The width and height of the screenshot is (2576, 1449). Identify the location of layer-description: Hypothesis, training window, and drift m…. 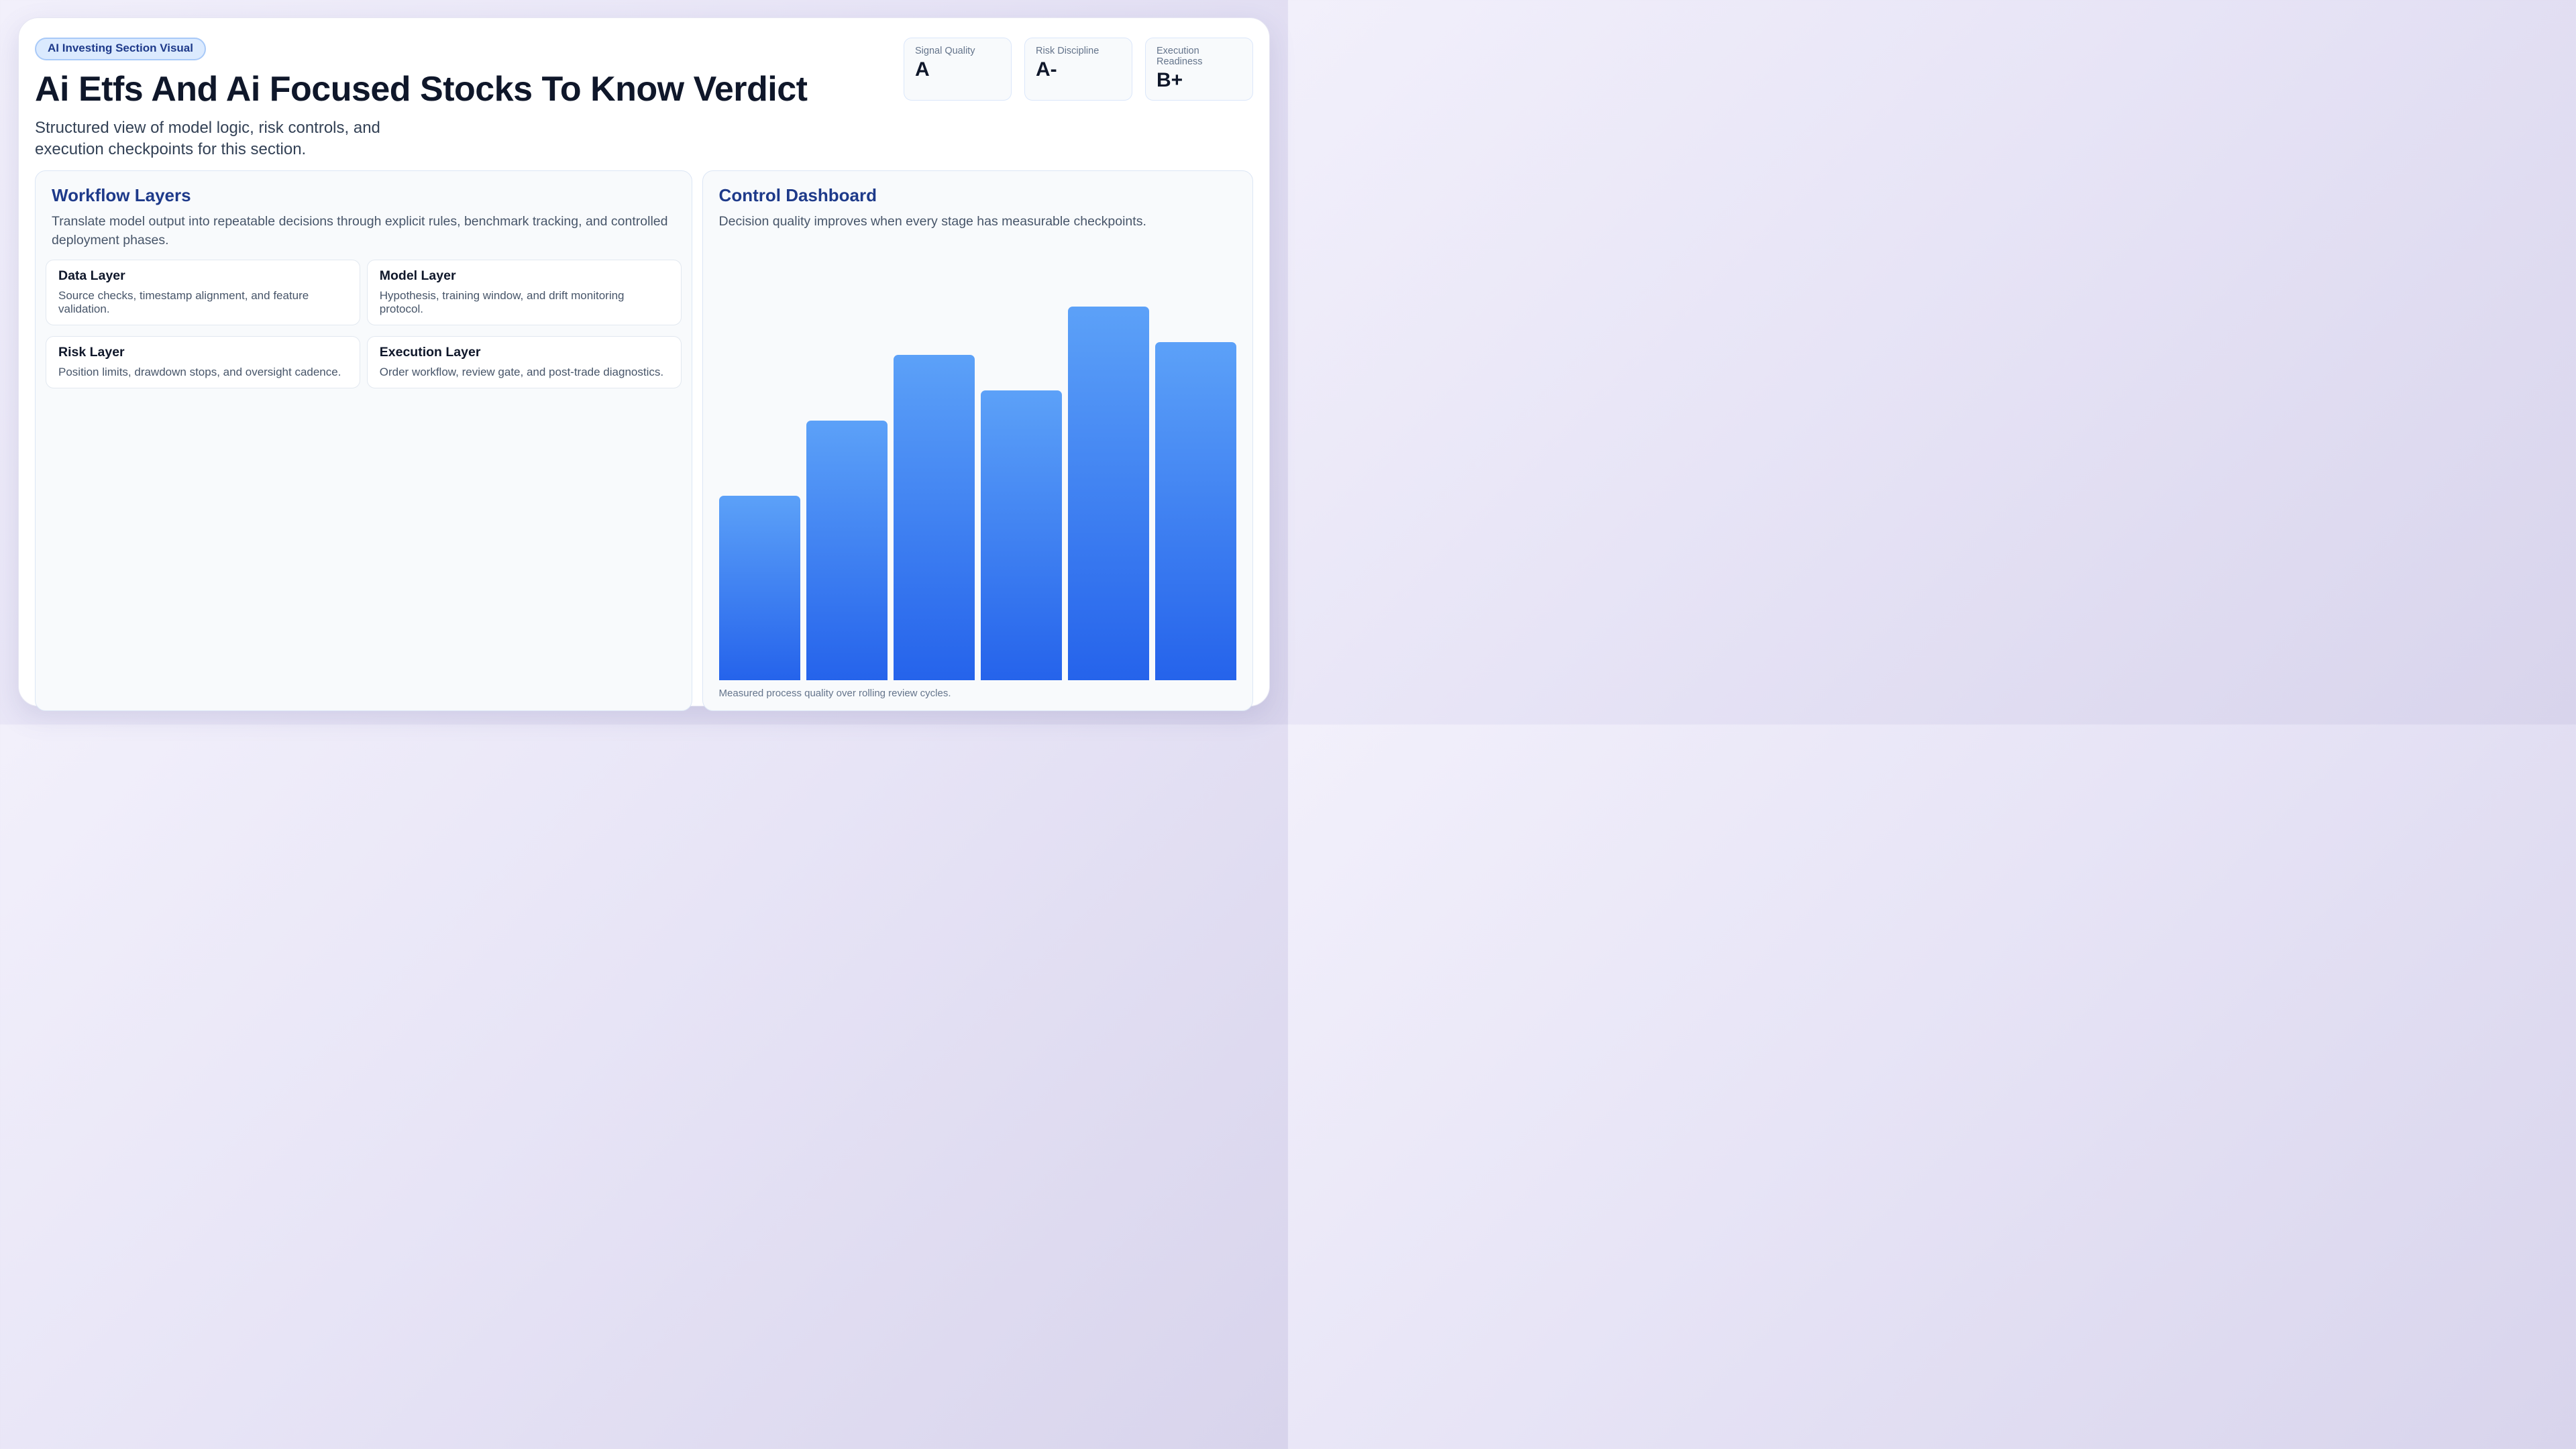
(502, 301).